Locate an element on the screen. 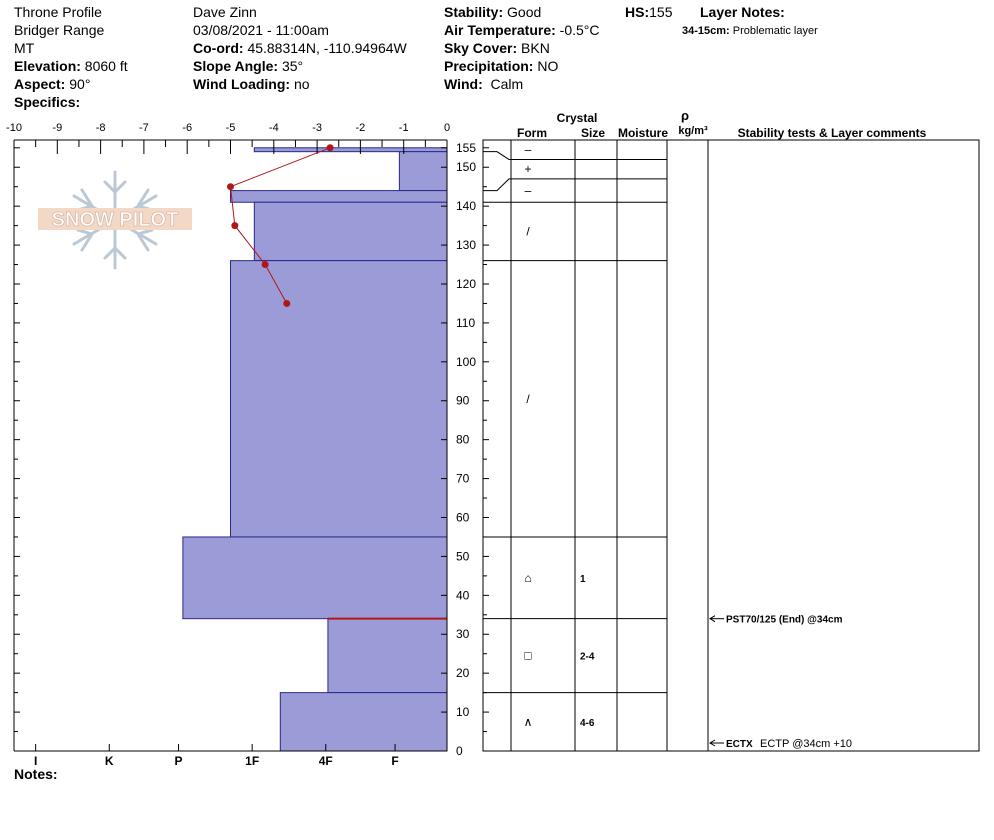 Image resolution: width=994 pixels, height=840 pixels. hs-field: HS:155 is located at coordinates (648, 12).